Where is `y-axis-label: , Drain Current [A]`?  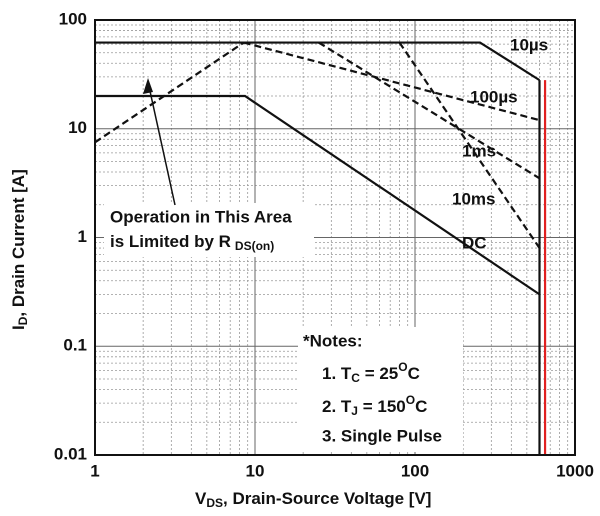 y-axis-label: , Drain Current [A] is located at coordinates (18, 242).